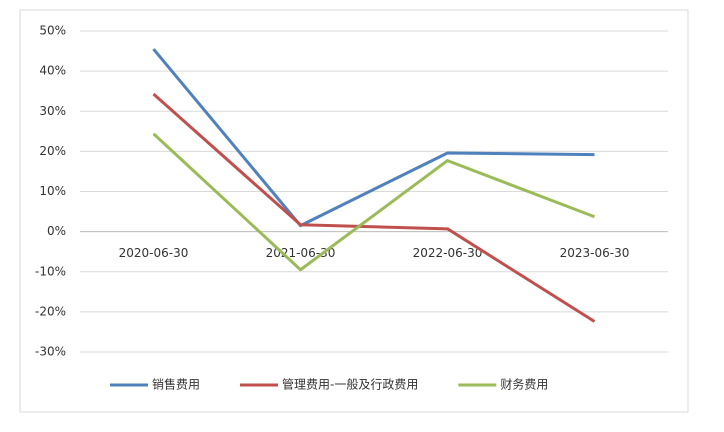  I want to click on y-tick-label: 30%, so click(52, 111).